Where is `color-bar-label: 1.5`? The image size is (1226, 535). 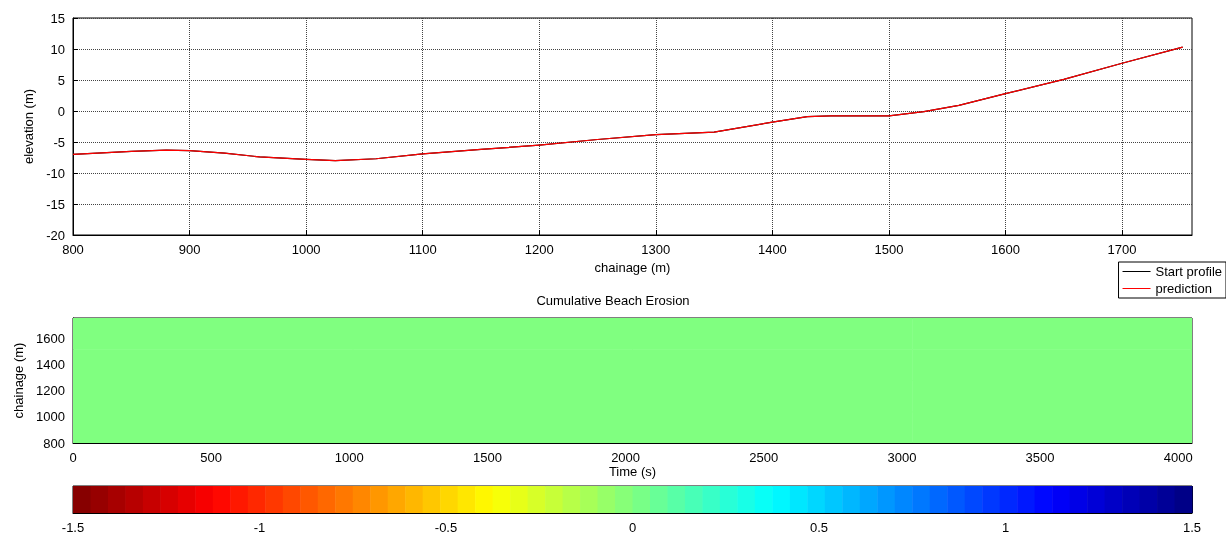
color-bar-label: 1.5 is located at coordinates (1192, 527).